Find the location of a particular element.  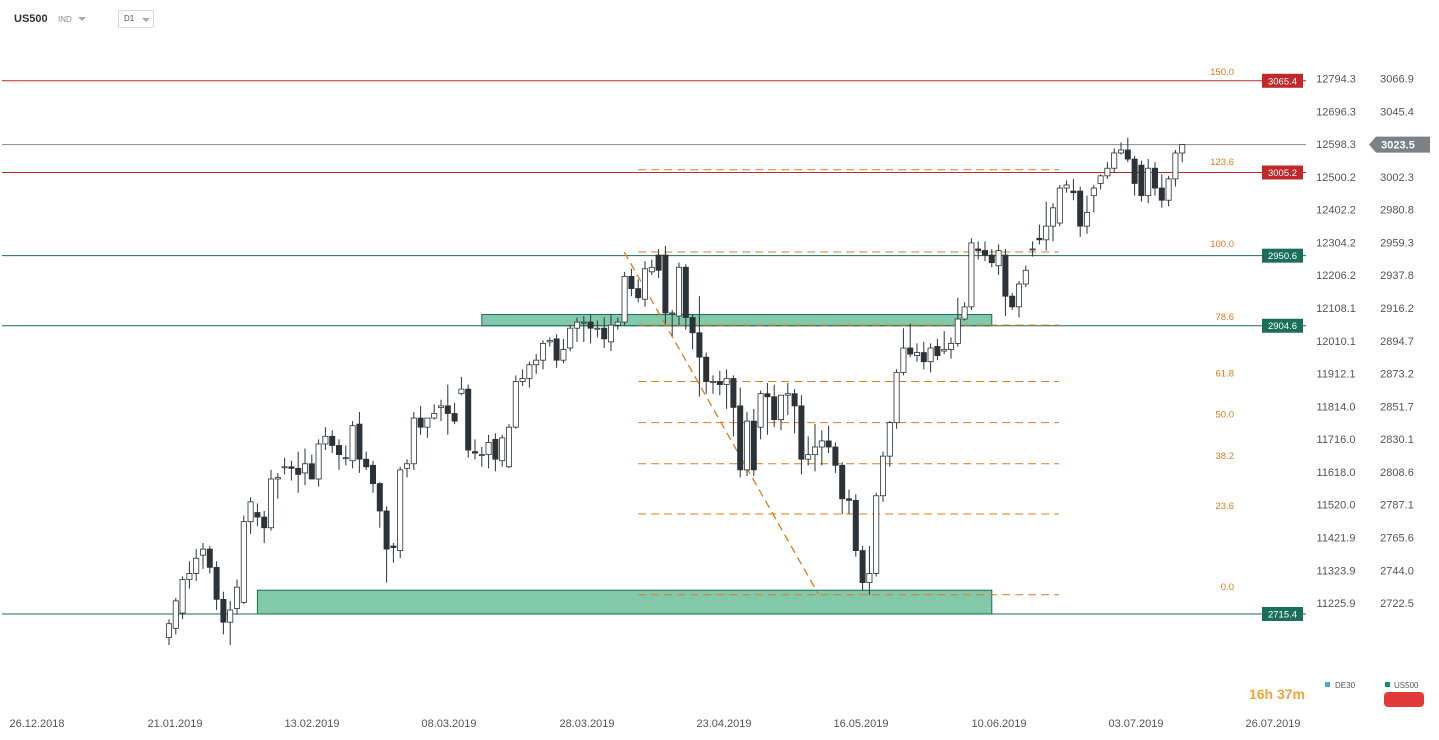

timeframe-select: D1 is located at coordinates (136, 19).